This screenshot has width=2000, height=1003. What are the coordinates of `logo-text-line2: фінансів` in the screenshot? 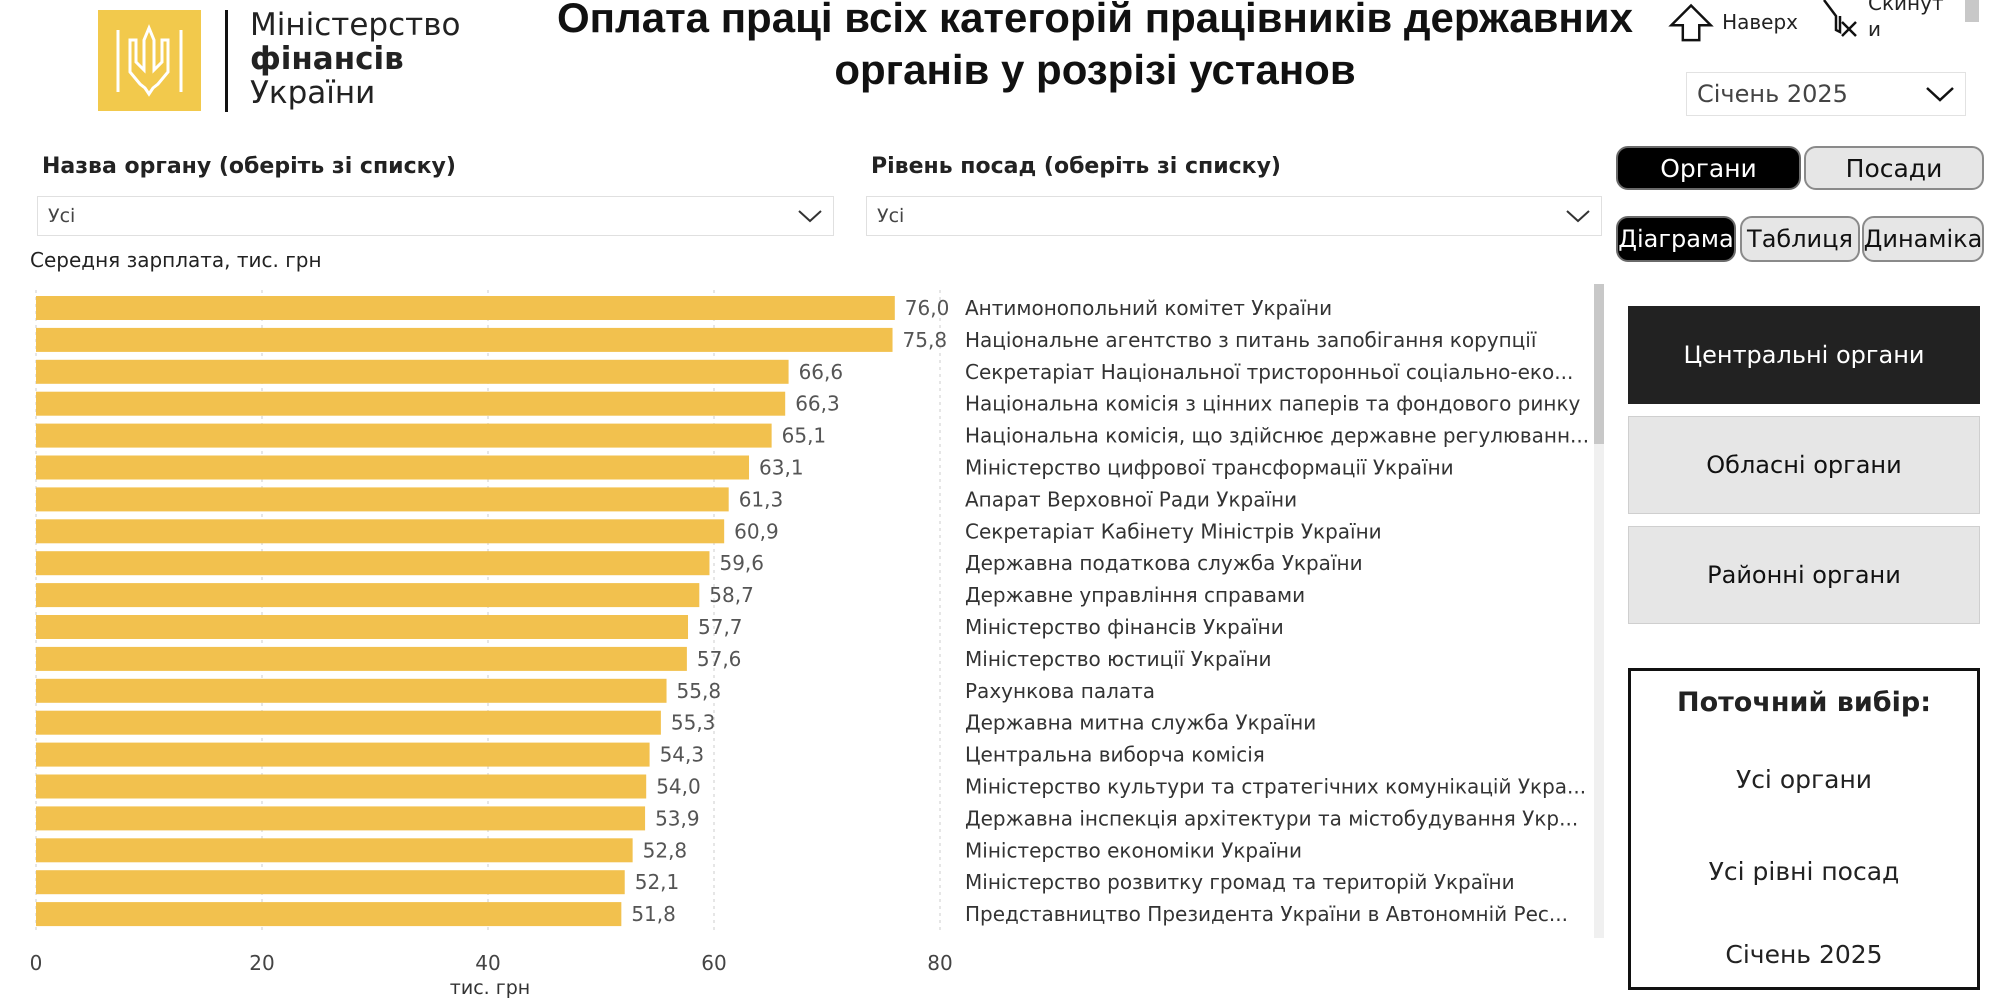 It's located at (327, 59).